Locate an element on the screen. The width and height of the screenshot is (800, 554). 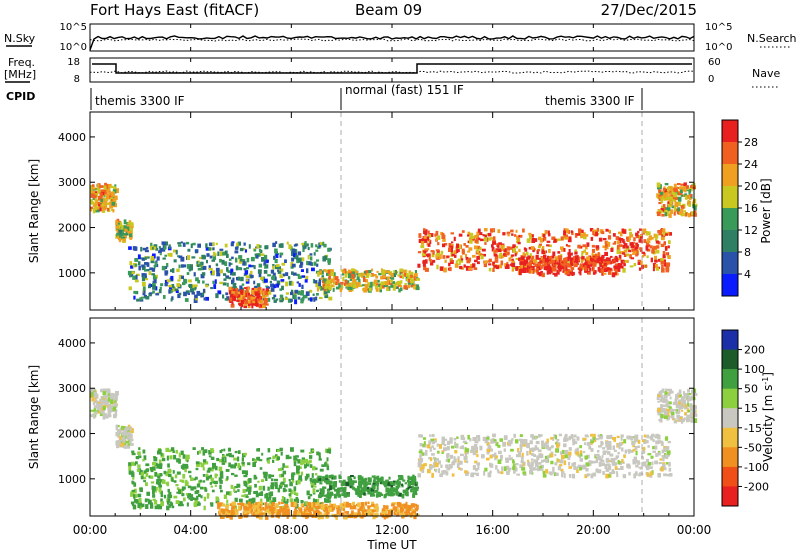
x-tick-label: 12:00 is located at coordinates (392, 530).